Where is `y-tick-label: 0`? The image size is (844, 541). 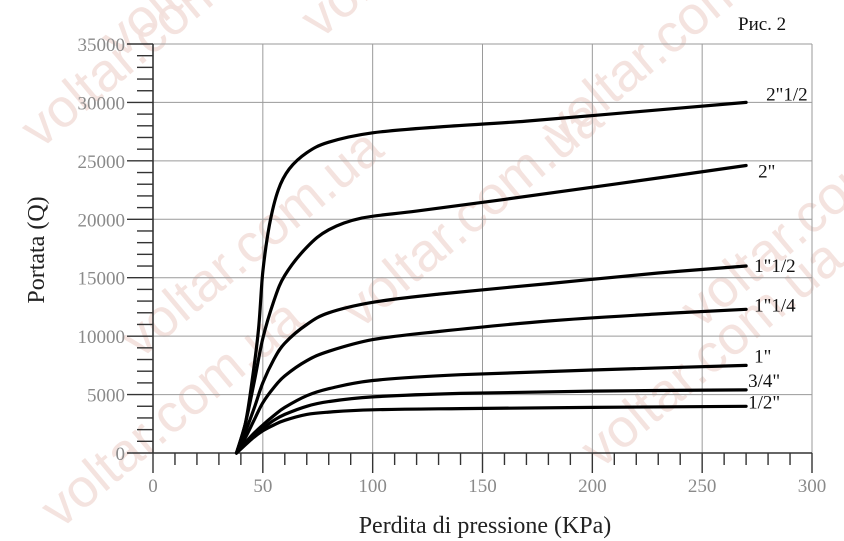
y-tick-label: 0 is located at coordinates (121, 454).